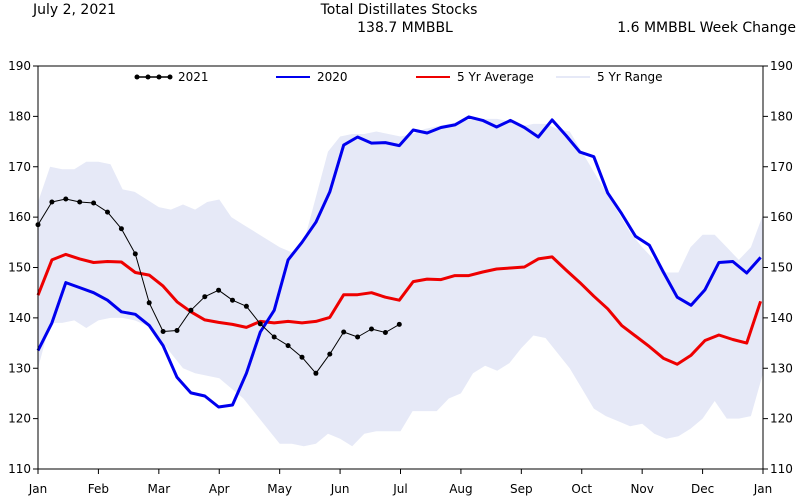  What do you see at coordinates (19, 167) in the screenshot?
I see `y-tick-label-left: 170` at bounding box center [19, 167].